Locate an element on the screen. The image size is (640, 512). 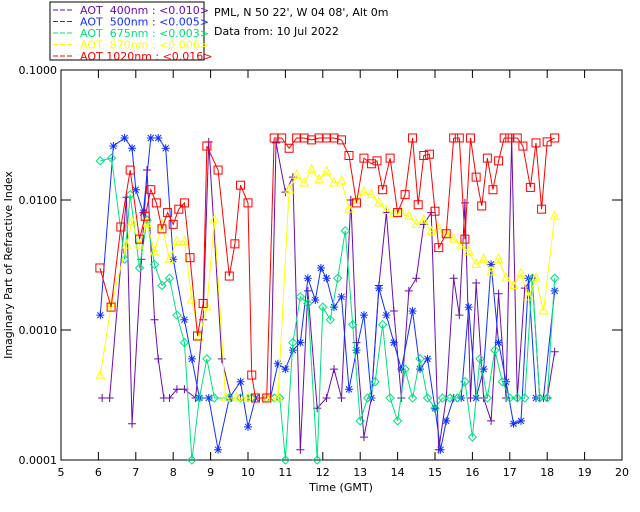
x-tick-label: 17 is located at coordinates (510, 472).